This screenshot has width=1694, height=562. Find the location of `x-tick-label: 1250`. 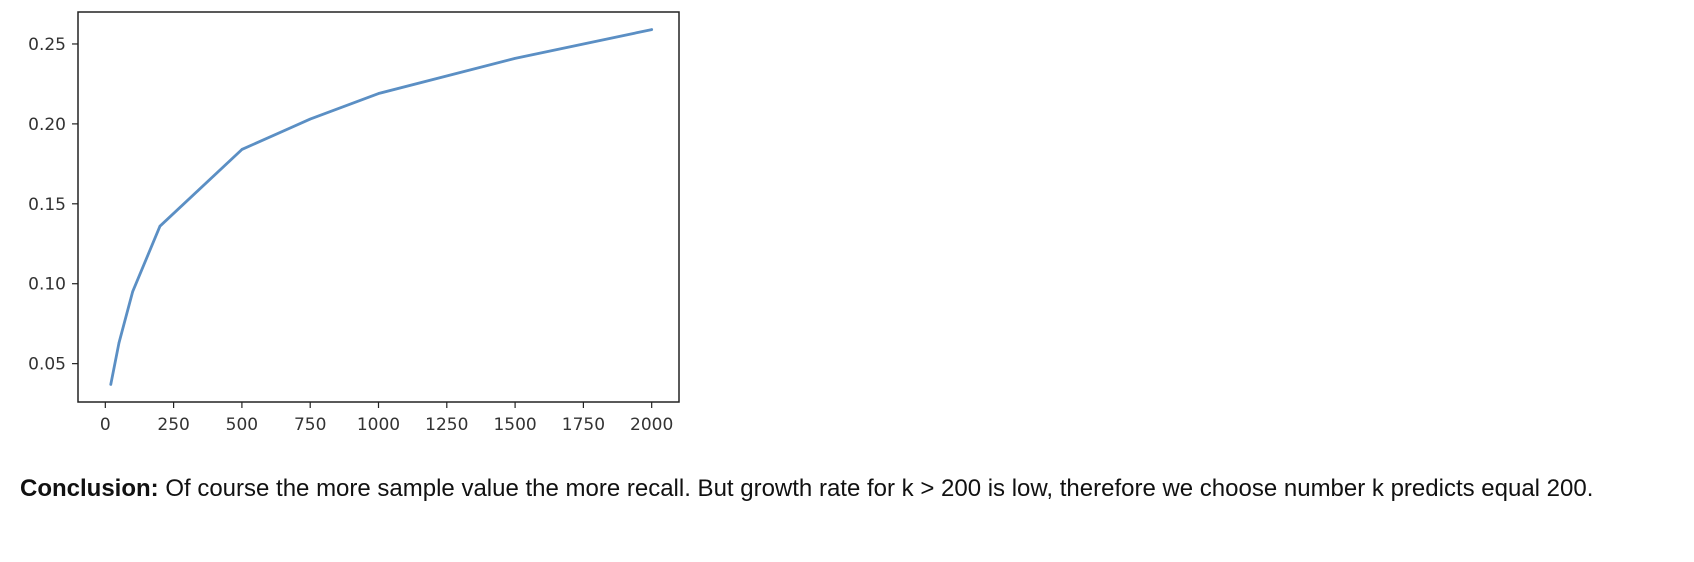

x-tick-label: 1250 is located at coordinates (446, 425).